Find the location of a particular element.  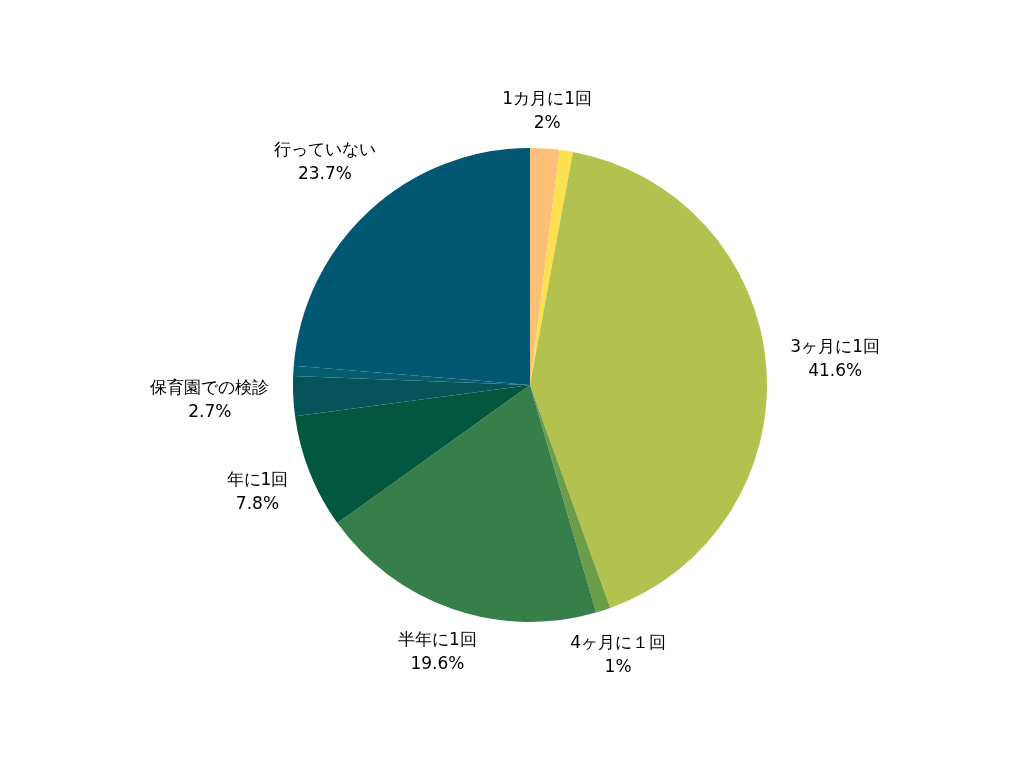

data-label: 1% is located at coordinates (618, 666).